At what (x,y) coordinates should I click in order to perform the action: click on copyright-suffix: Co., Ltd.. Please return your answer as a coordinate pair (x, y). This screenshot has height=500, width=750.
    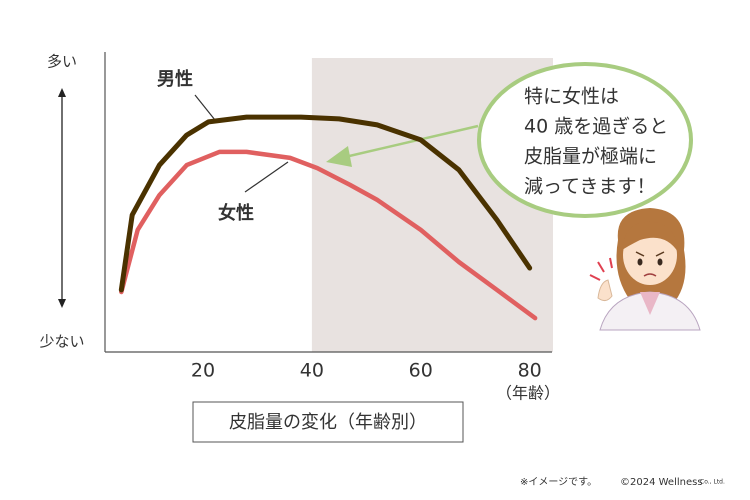
    Looking at the image, I should click on (712, 482).